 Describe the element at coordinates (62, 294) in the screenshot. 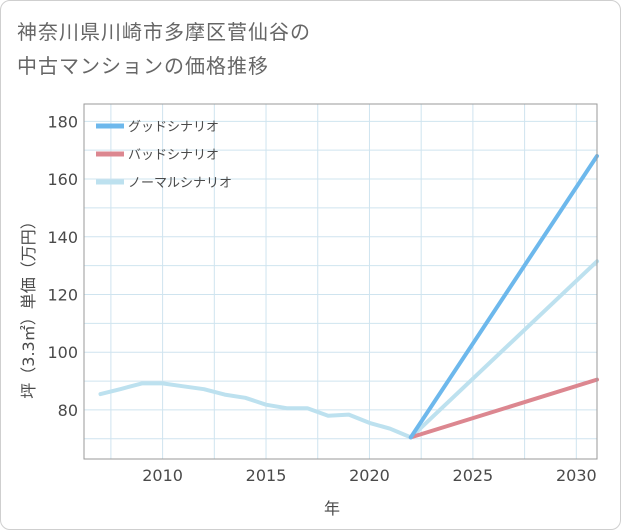

I see `y-tick-label: 120` at that location.